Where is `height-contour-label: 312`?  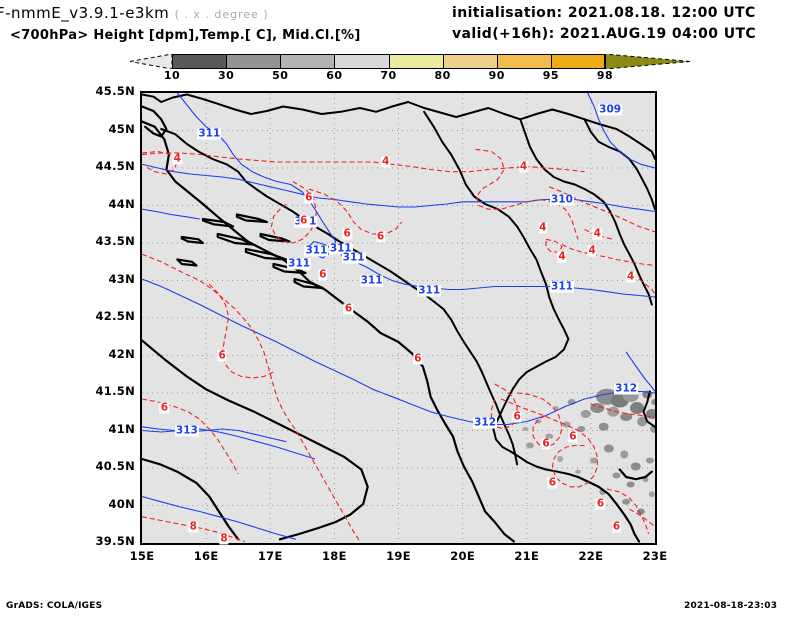 height-contour-label: 312 is located at coordinates (485, 422).